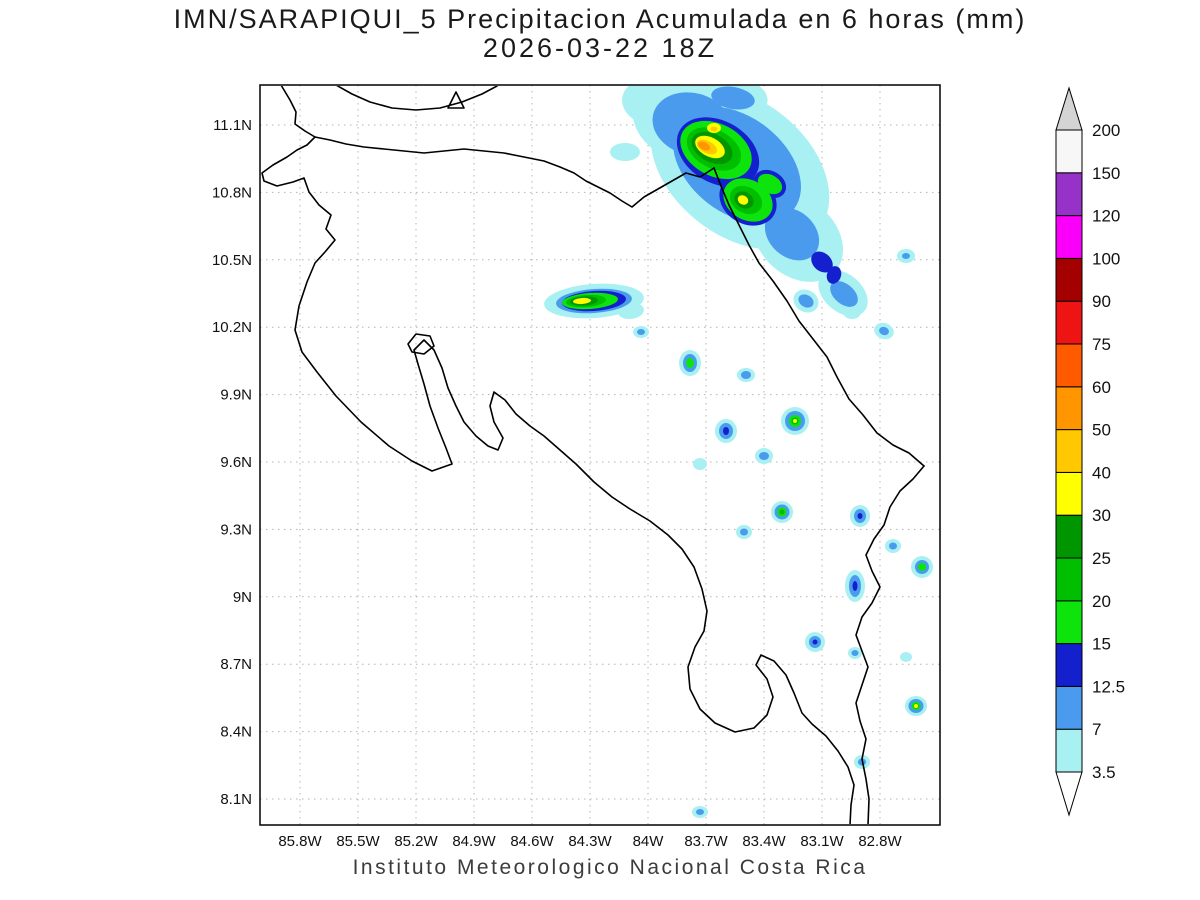  Describe the element at coordinates (1108, 686) in the screenshot. I see `colorbar-tick-label: 12.5` at that location.